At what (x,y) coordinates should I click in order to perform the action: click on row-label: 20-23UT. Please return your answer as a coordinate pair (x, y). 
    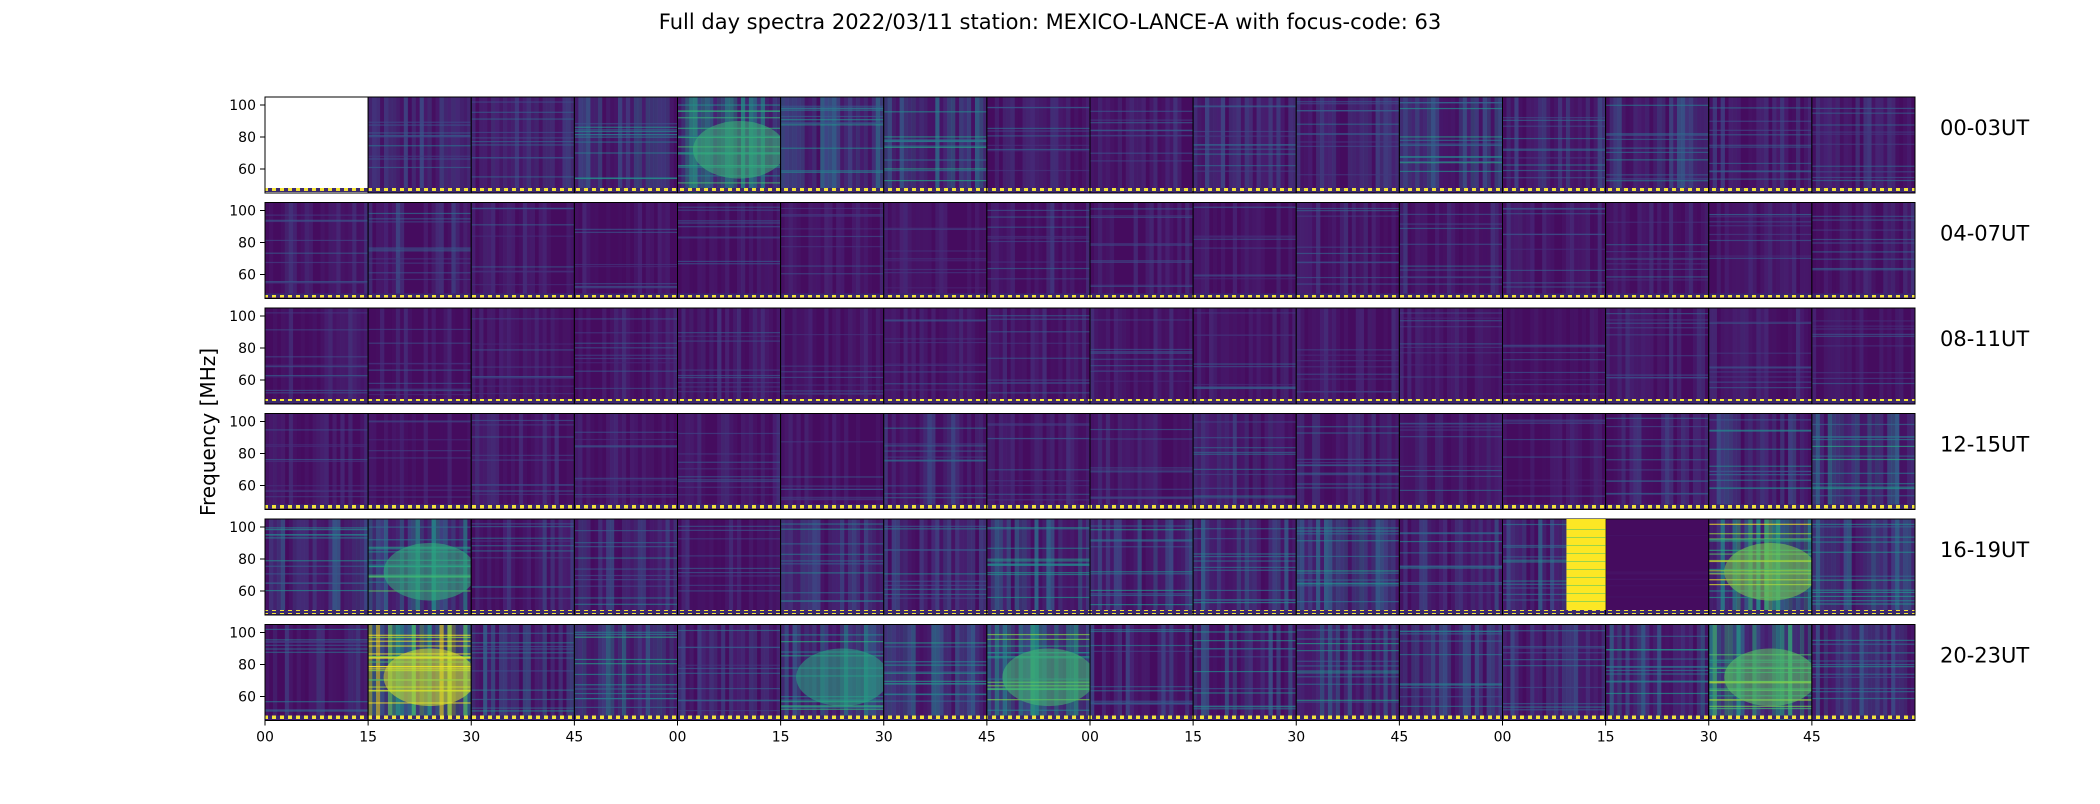
    Looking at the image, I should click on (1984, 656).